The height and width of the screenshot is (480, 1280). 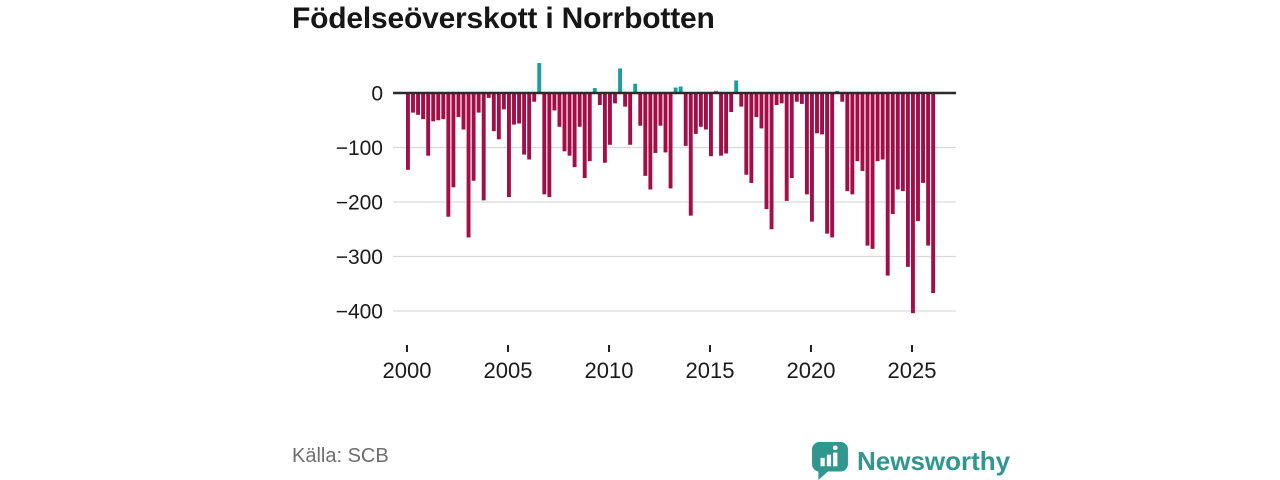 What do you see at coordinates (340, 456) in the screenshot?
I see `source-note: Källa: SCB` at bounding box center [340, 456].